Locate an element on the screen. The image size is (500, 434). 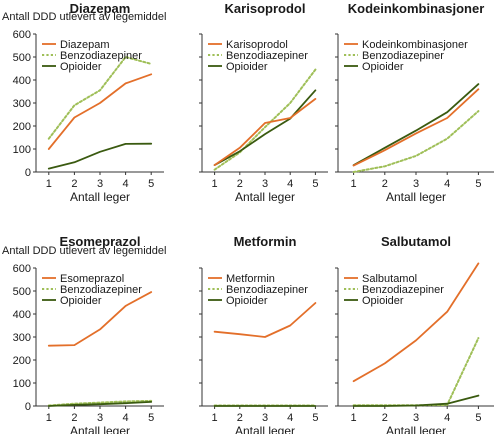
legend-label: Salbutamol is located at coordinates (389, 279).